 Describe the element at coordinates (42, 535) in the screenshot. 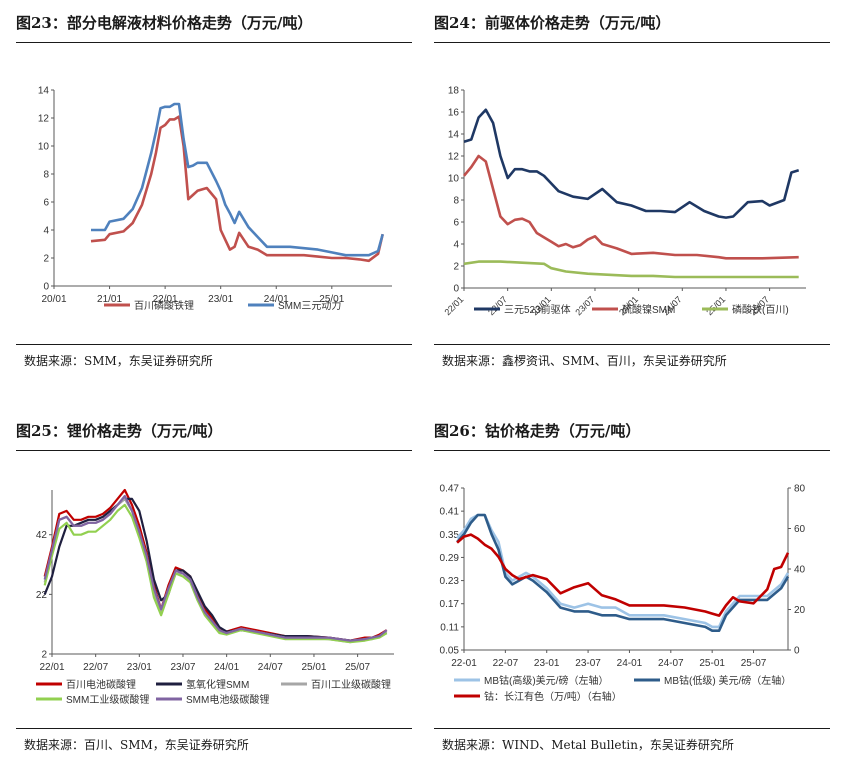

I see `y-tick-label: 42` at that location.